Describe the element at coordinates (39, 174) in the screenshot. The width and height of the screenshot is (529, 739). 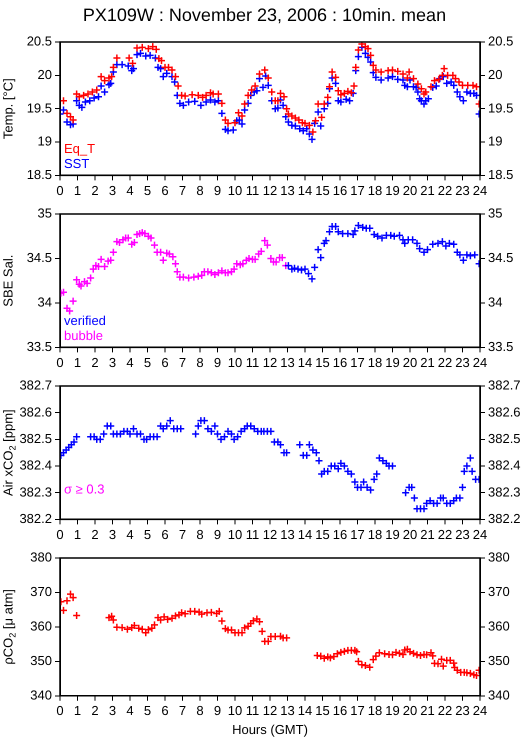
I see `y-tick-label: 18.5` at that location.